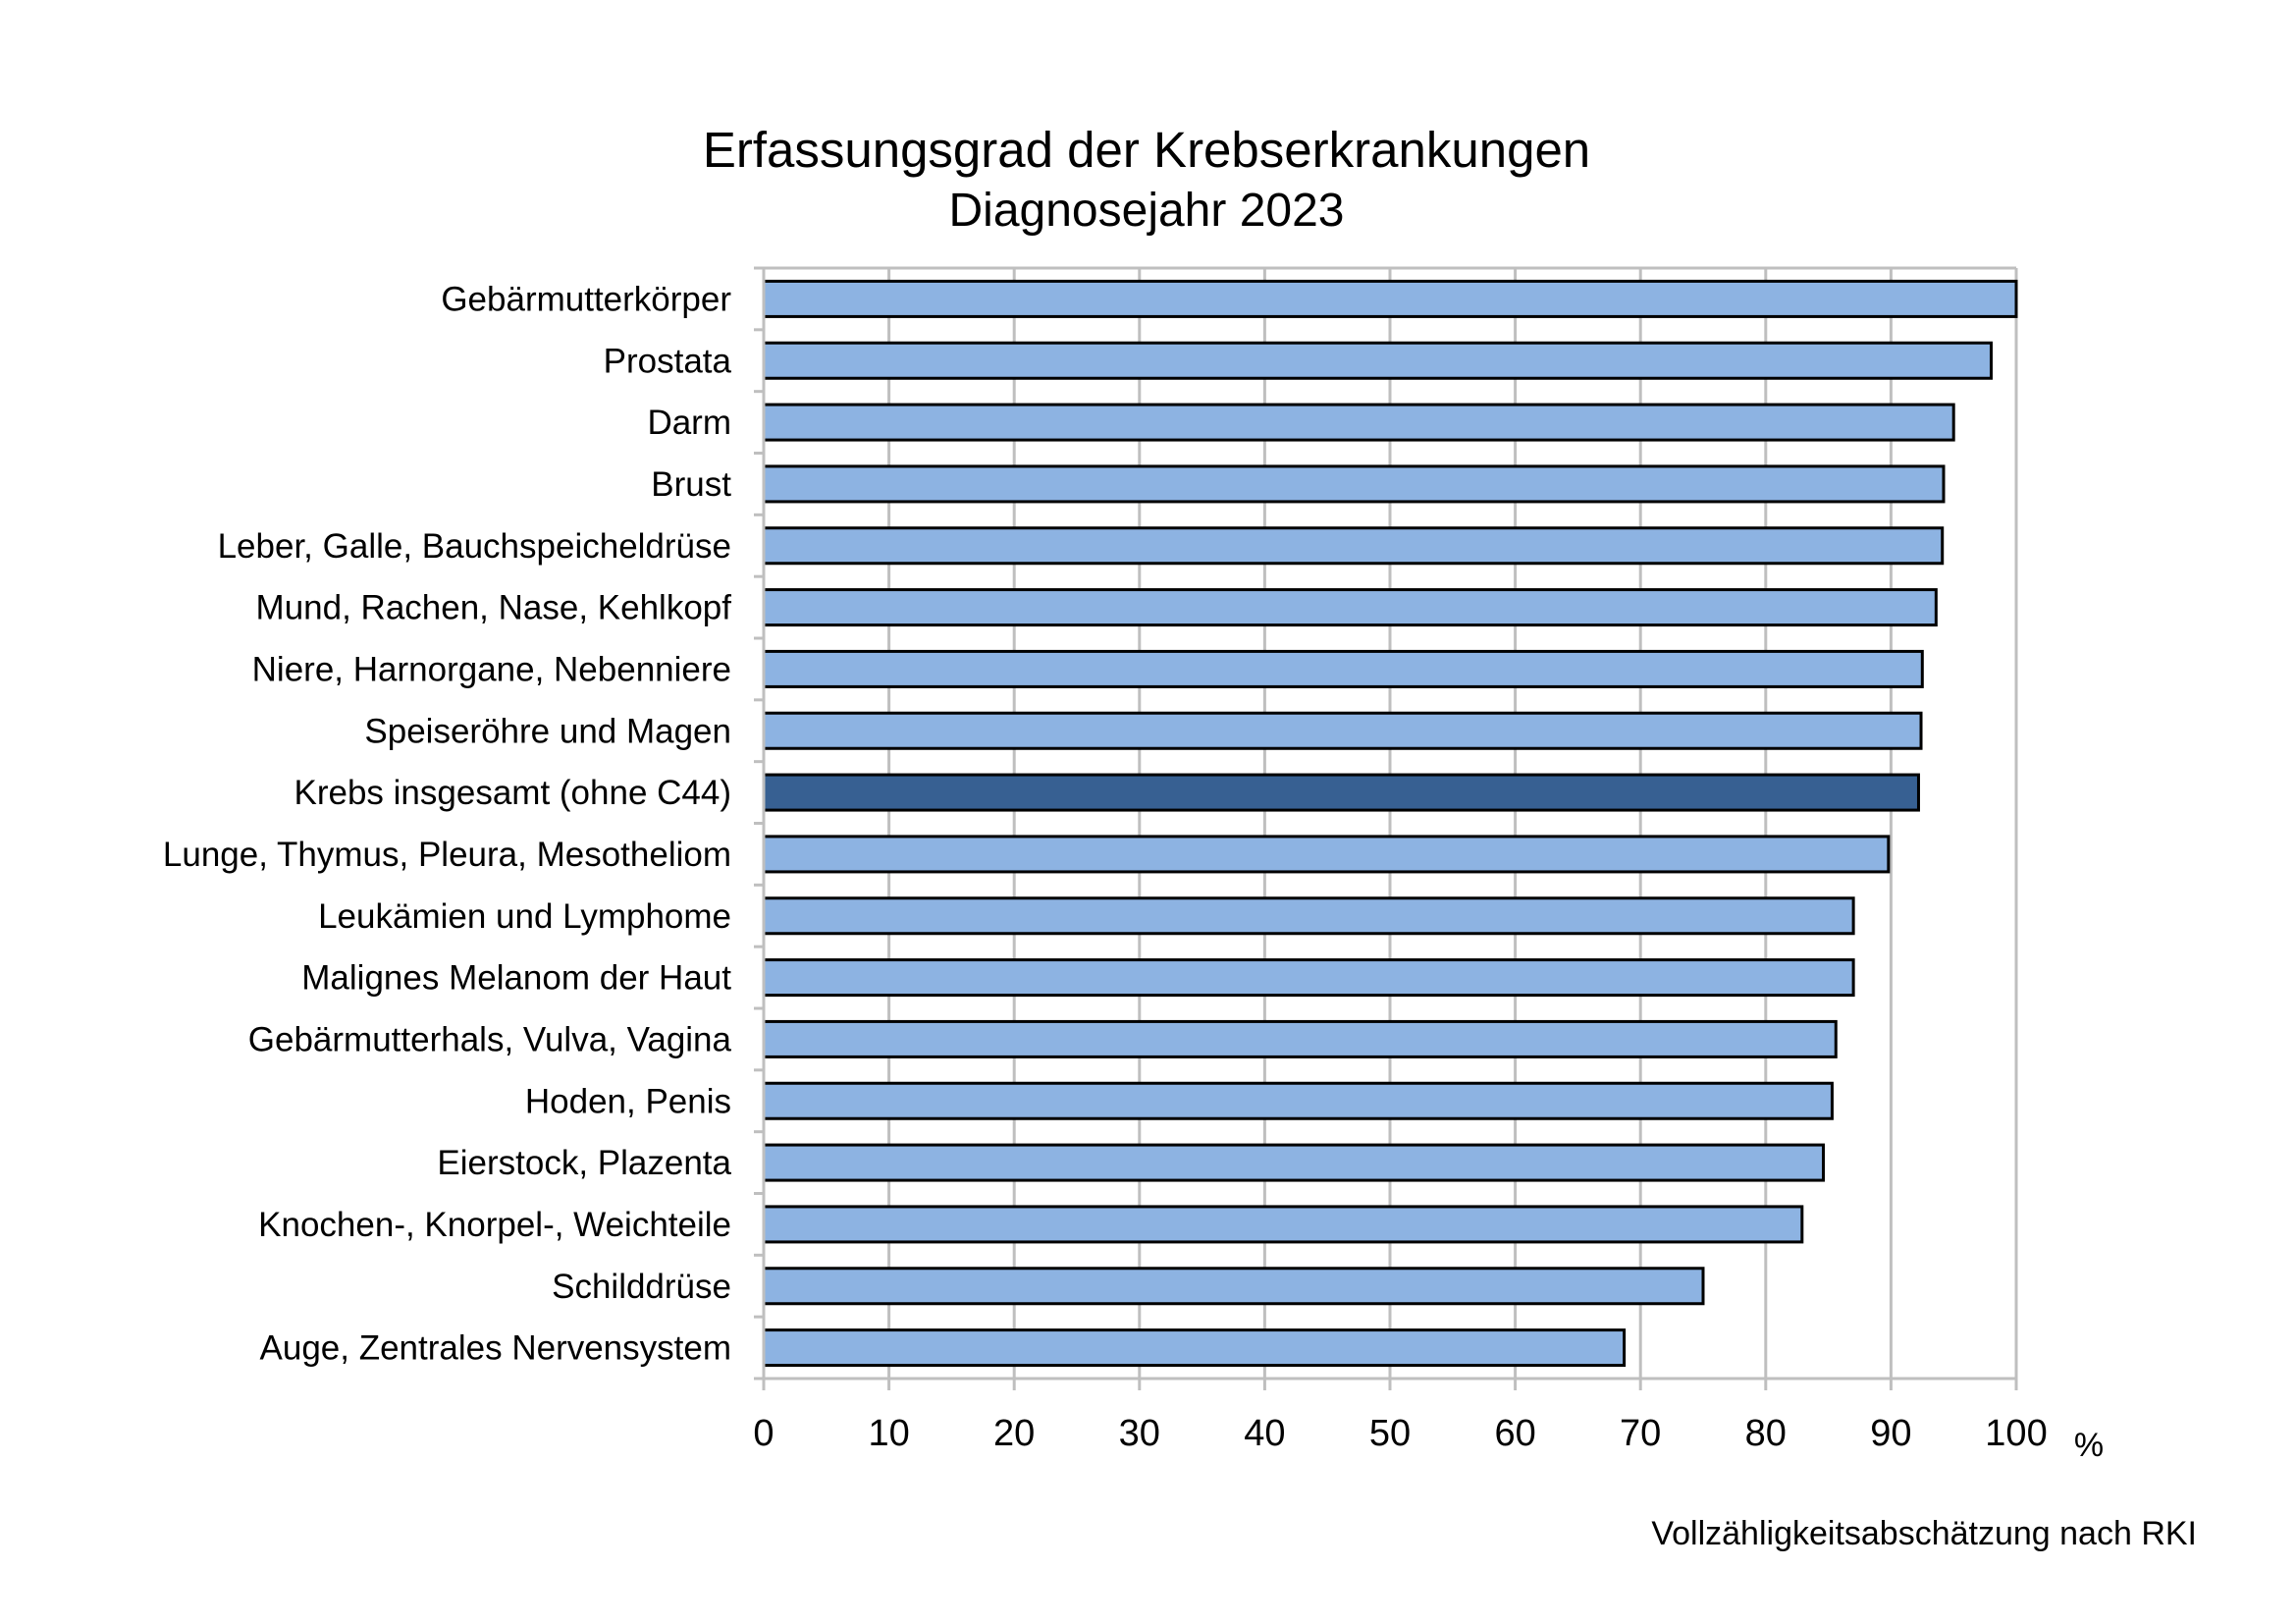 This screenshot has width=2296, height=1624. What do you see at coordinates (492, 669) in the screenshot?
I see `category-label: Niere, Harnorgane, Nebenniere` at bounding box center [492, 669].